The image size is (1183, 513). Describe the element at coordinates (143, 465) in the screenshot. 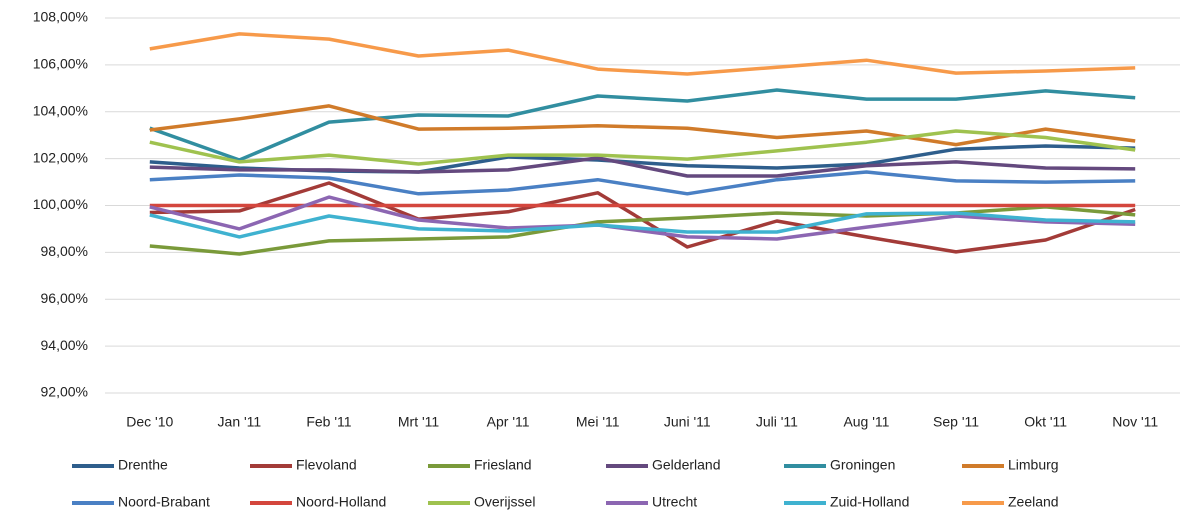

I see `legend-label: Drenthe` at that location.